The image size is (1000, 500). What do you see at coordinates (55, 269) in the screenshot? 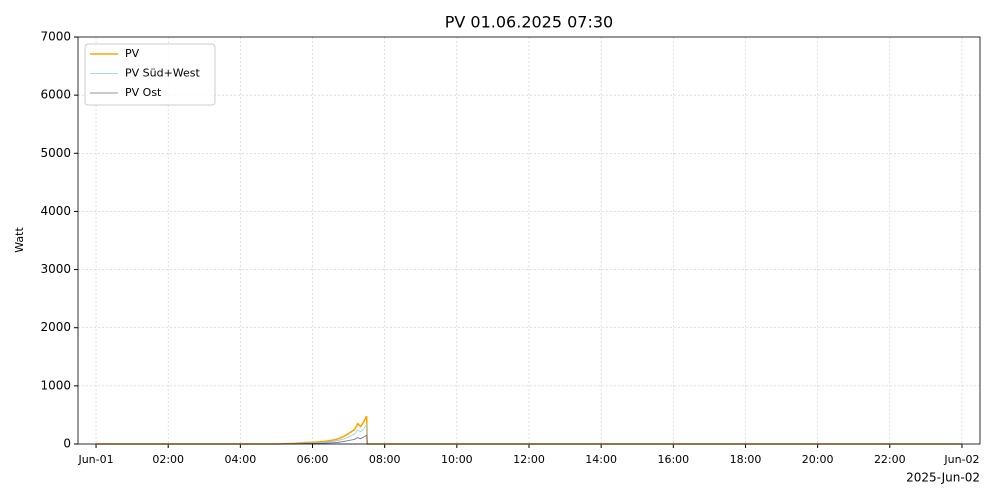
I see `y-tick-label: 3000` at bounding box center [55, 269].